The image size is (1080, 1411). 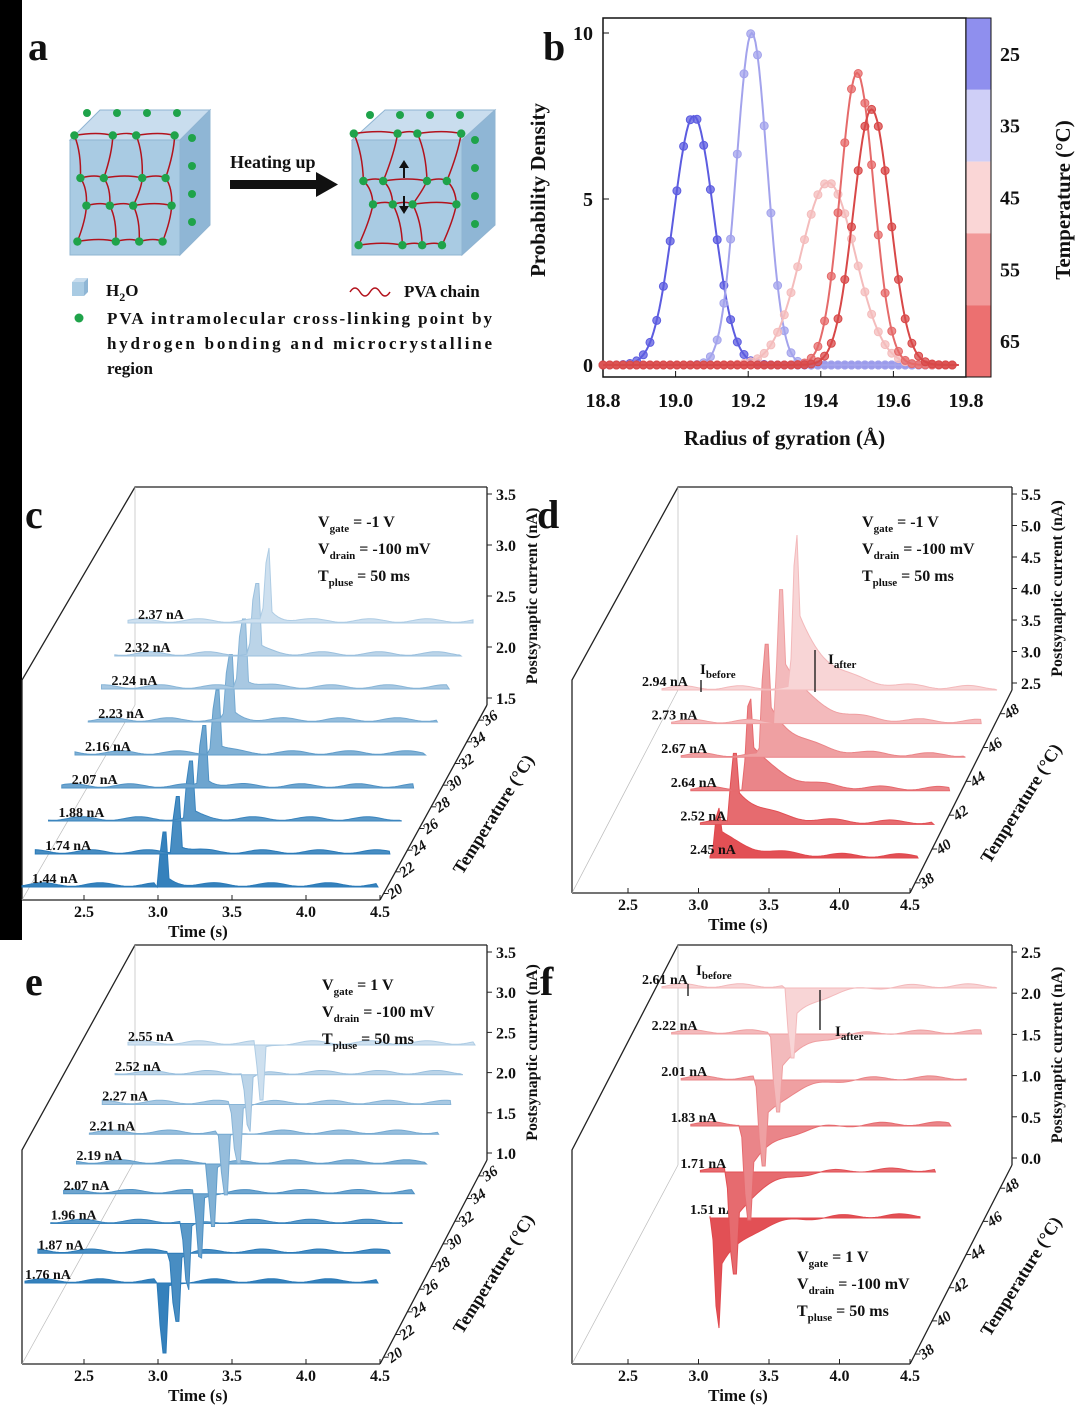 I want to click on temperature-axis-line, so click(x=433, y=1262).